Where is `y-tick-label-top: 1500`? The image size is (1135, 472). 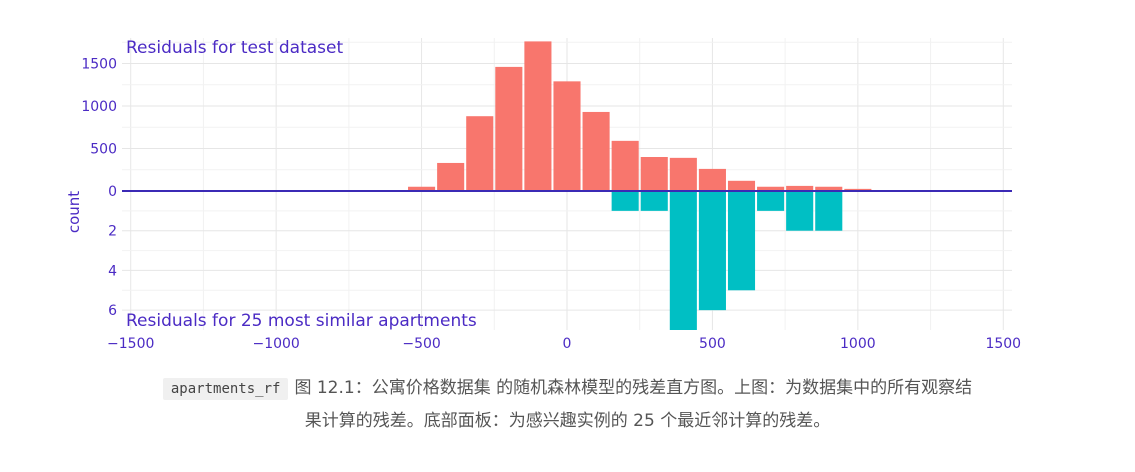
y-tick-label-top: 1500 is located at coordinates (99, 65).